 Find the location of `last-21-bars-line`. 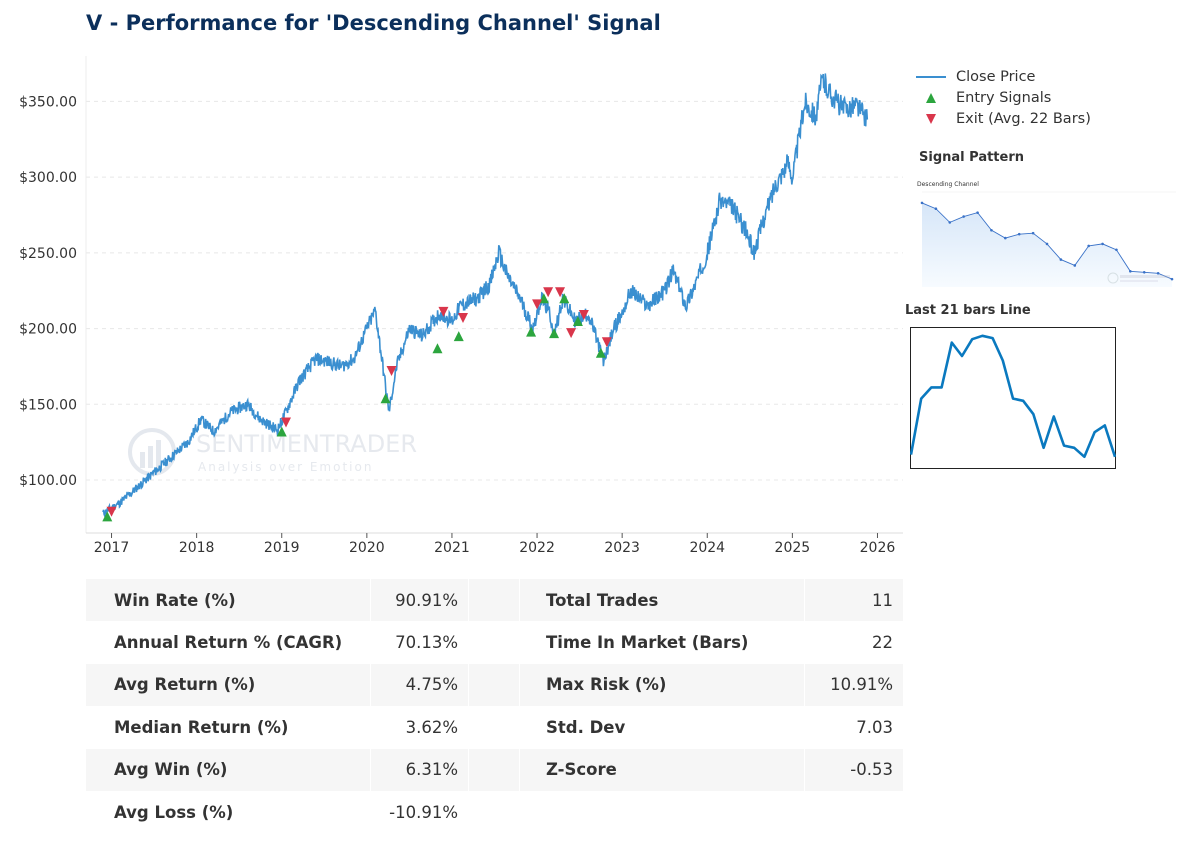

last-21-bars-line is located at coordinates (1013, 396).